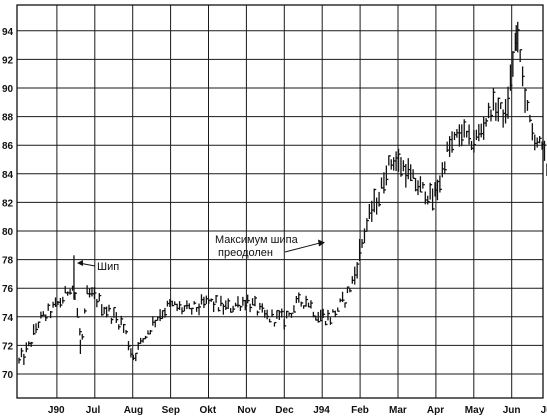  Describe the element at coordinates (8, 32) in the screenshot. I see `y-tick-label: 94` at that location.